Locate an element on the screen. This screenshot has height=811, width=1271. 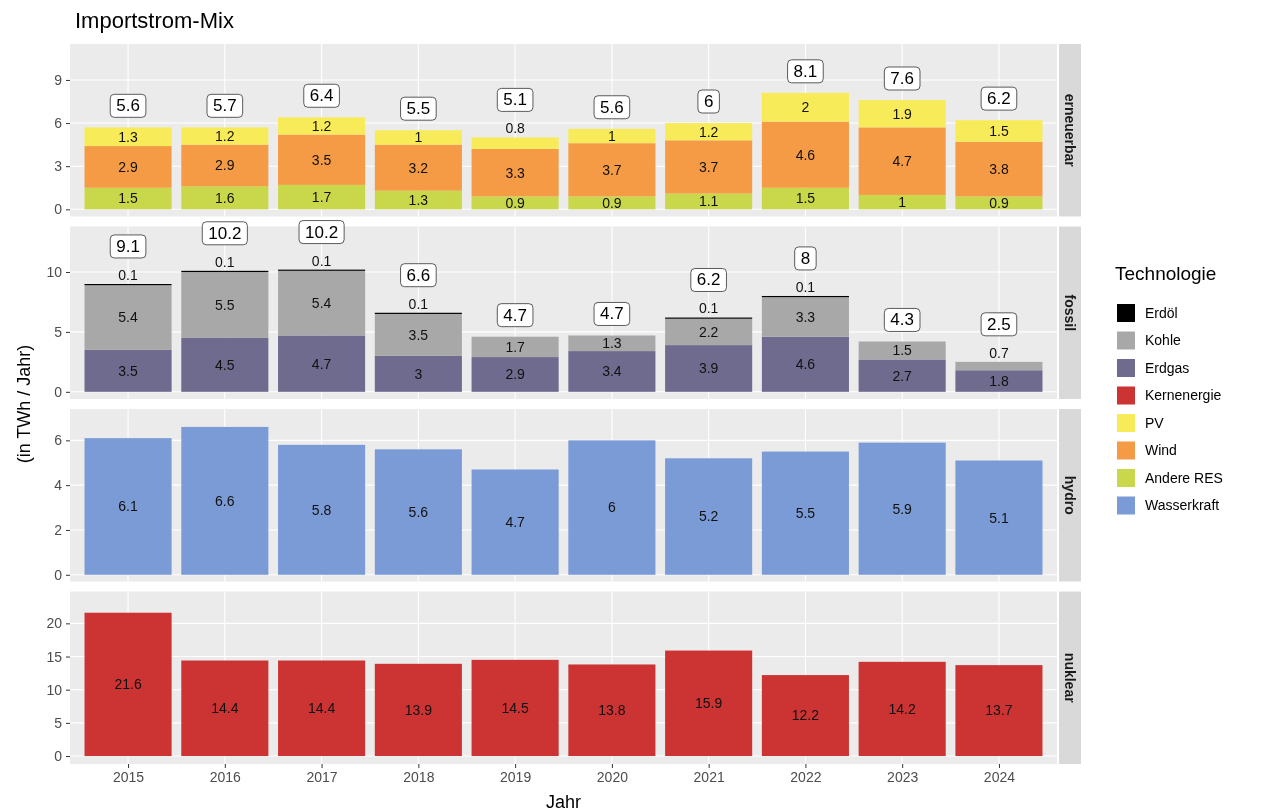
legend-label: Wind is located at coordinates (1161, 450).